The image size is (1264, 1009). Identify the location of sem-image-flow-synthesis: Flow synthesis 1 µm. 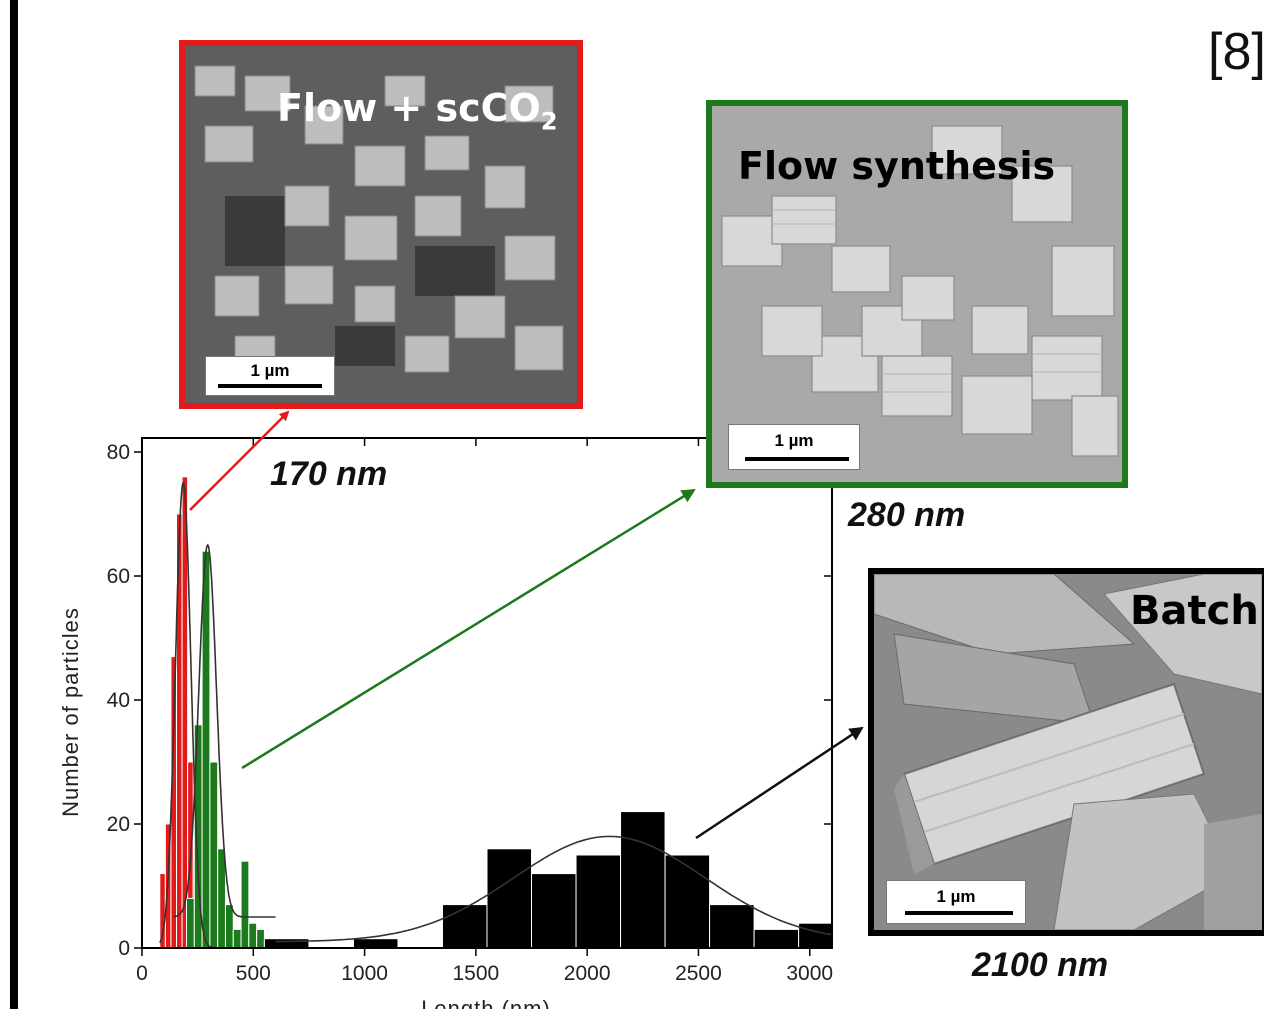
(917, 294).